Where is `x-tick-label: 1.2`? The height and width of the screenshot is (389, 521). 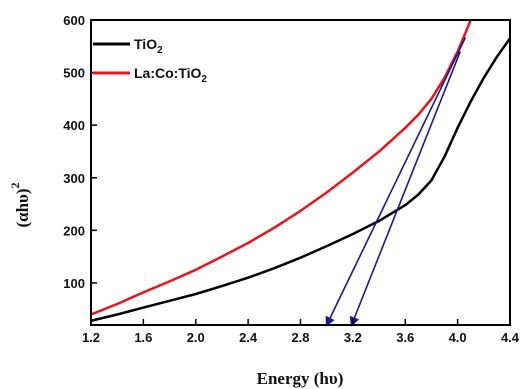
x-tick-label: 1.2 is located at coordinates (91, 337).